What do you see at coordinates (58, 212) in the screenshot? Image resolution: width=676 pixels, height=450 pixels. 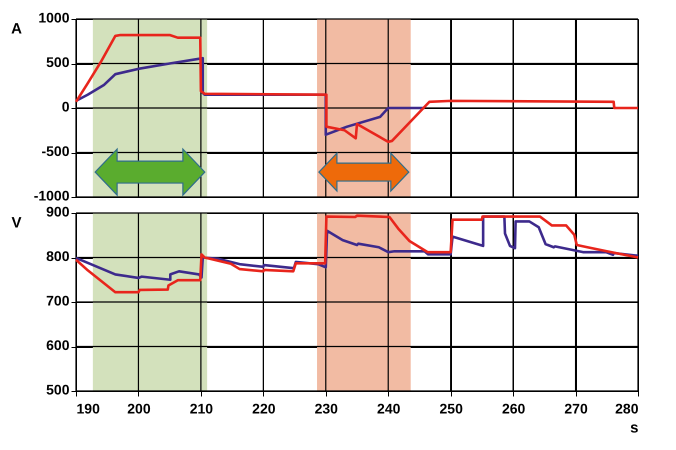 I see `y-tick-label: 900` at bounding box center [58, 212].